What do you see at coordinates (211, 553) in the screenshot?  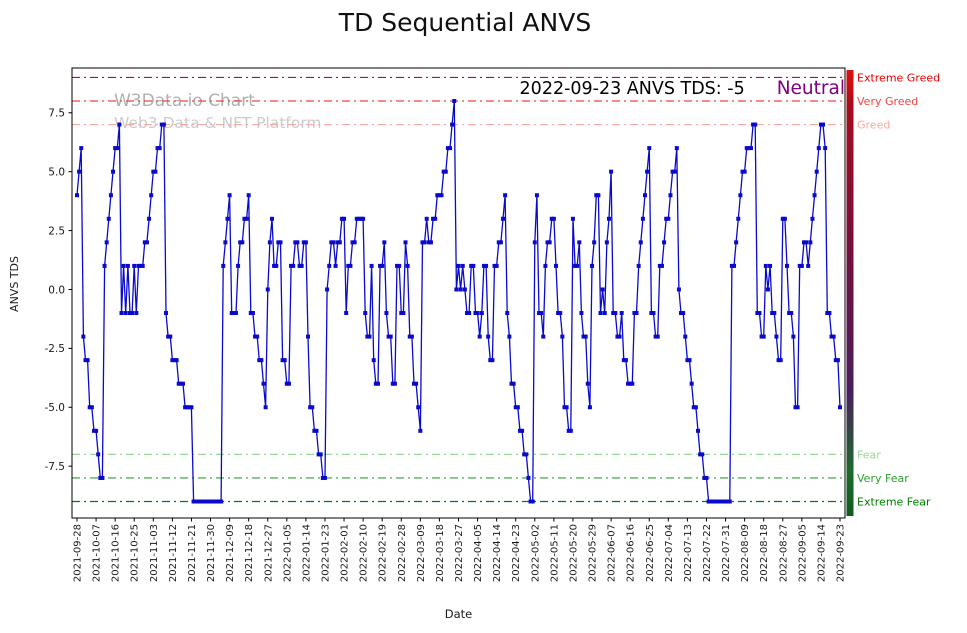 I see `x-tick-label: 2021-11-30` at bounding box center [211, 553].